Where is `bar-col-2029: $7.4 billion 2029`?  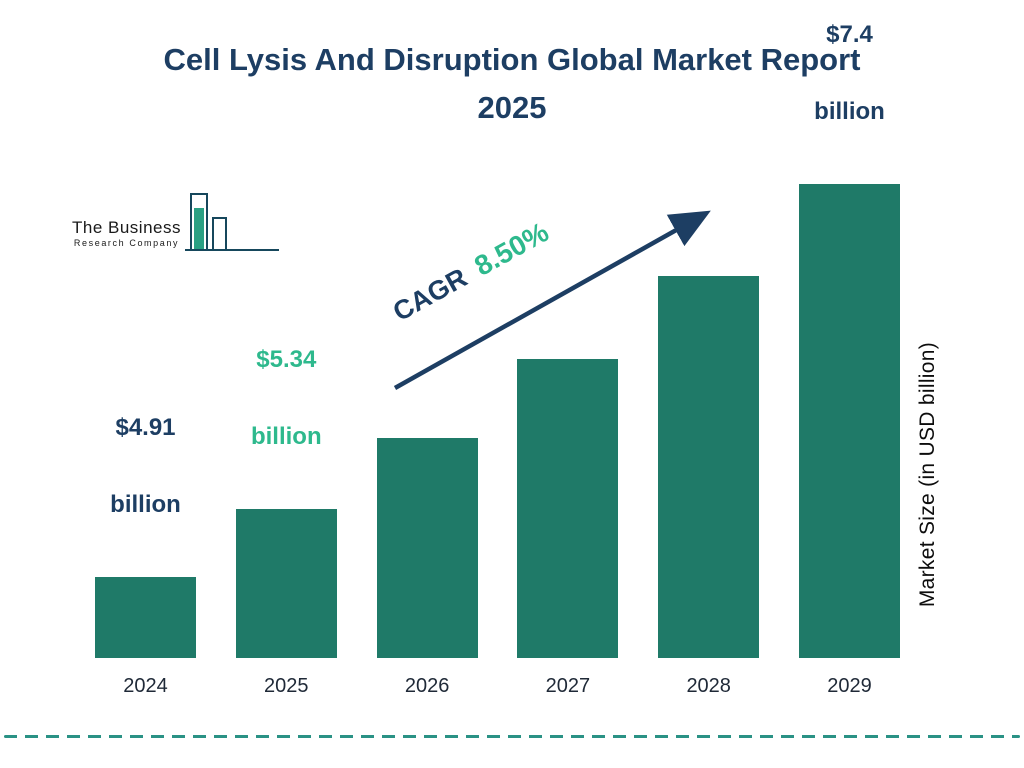
bar-col-2029: $7.4 billion 2029 is located at coordinates (849, 359).